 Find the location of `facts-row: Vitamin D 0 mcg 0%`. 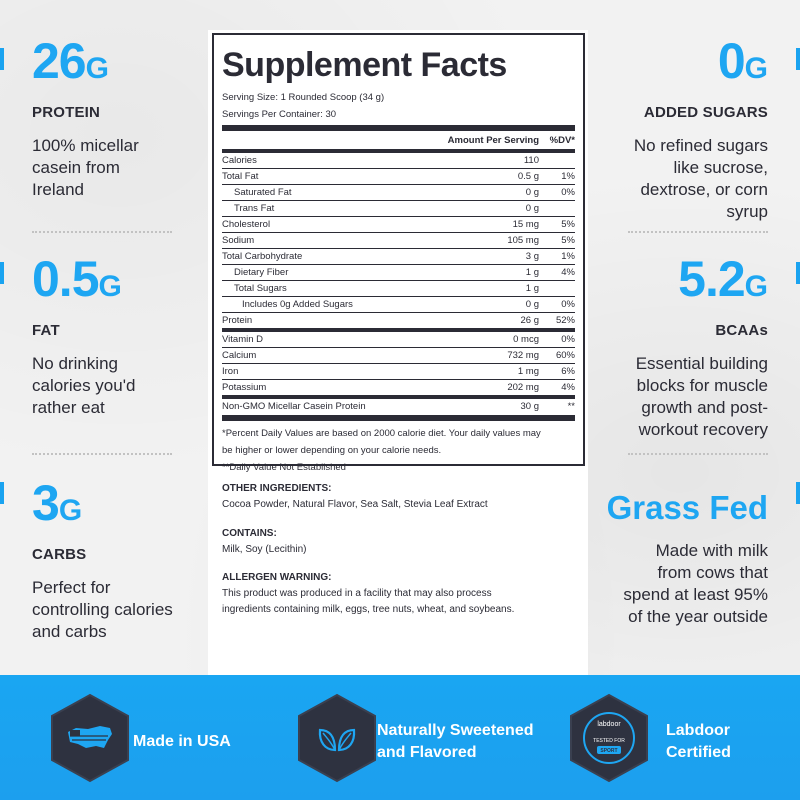

facts-row: Vitamin D 0 mcg 0% is located at coordinates (398, 340).